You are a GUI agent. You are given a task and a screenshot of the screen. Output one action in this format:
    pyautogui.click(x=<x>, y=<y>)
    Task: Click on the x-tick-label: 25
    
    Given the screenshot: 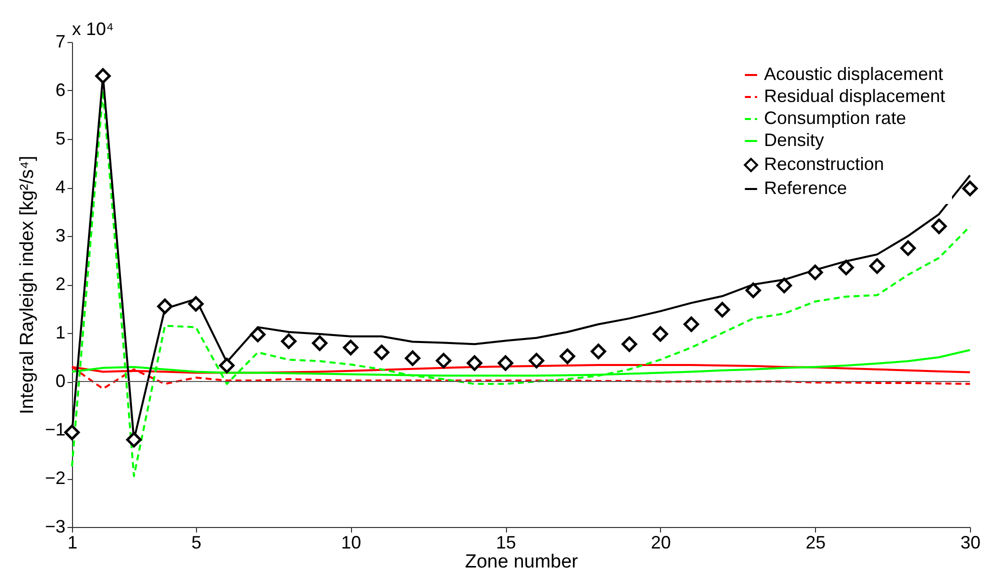 What is the action you would take?
    pyautogui.click(x=816, y=542)
    